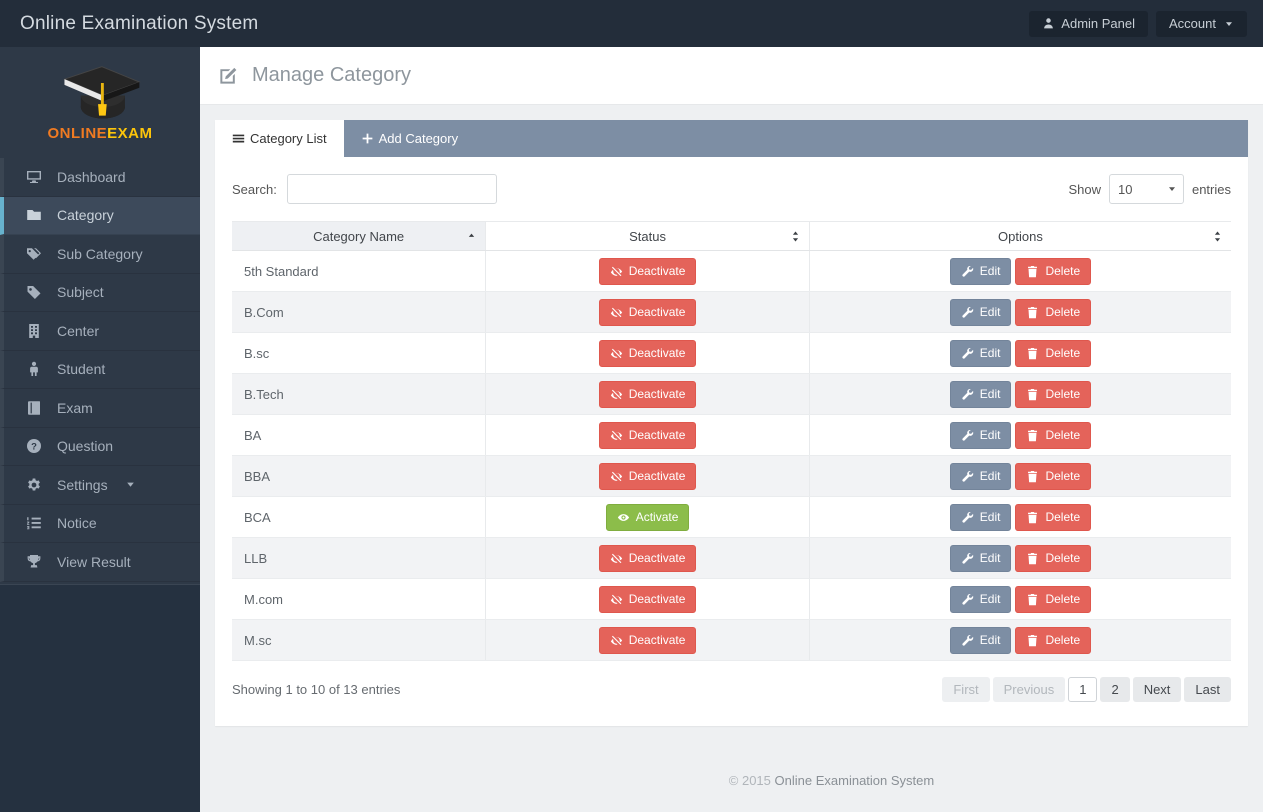  Describe the element at coordinates (316, 689) in the screenshot. I see `showing-info: Showing 1 to 10 of 13 entries` at that location.